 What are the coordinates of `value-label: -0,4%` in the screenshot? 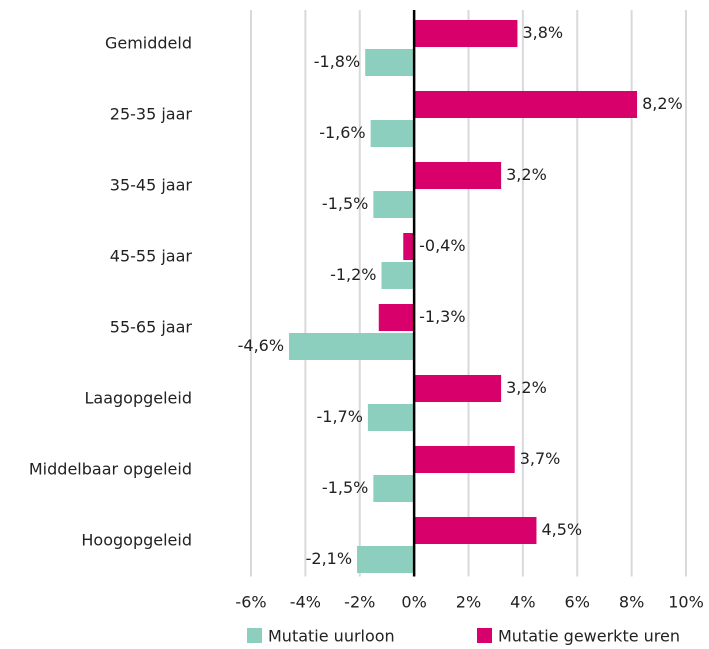 It's located at (442, 245).